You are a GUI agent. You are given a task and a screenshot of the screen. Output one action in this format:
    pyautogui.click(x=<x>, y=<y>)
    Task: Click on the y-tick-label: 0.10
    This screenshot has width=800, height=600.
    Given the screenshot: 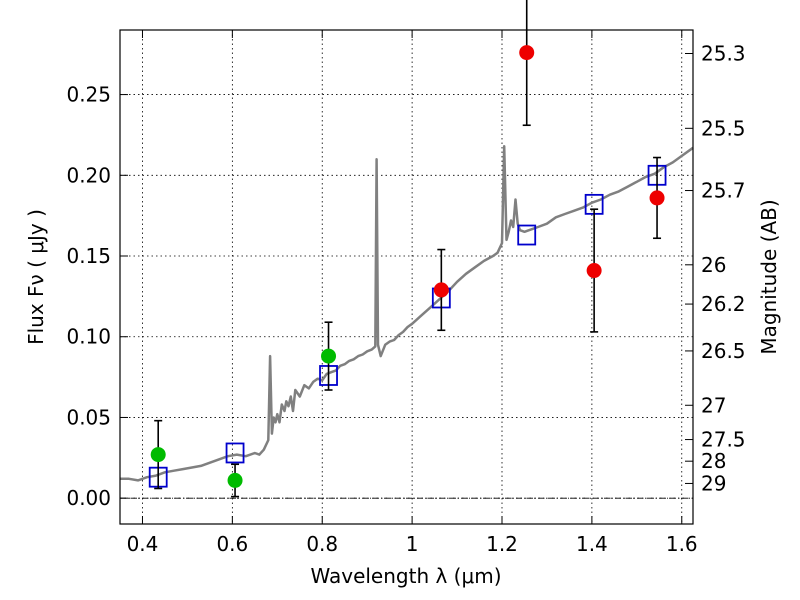 What is the action you would take?
    pyautogui.click(x=88, y=337)
    